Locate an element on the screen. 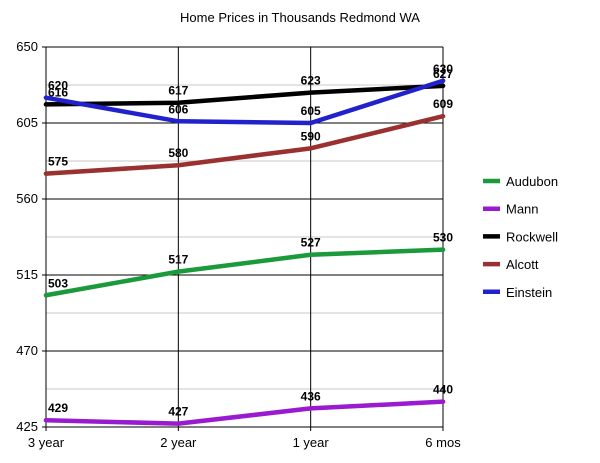 The height and width of the screenshot is (463, 600). x-tick-label: 6 mos is located at coordinates (443, 442).